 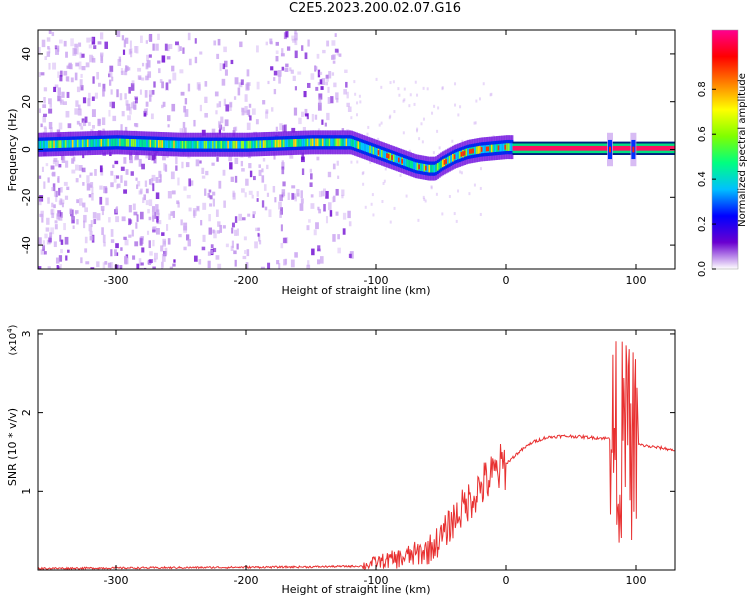 What do you see at coordinates (376, 280) in the screenshot?
I see `x-tick-label: -100` at bounding box center [376, 280].